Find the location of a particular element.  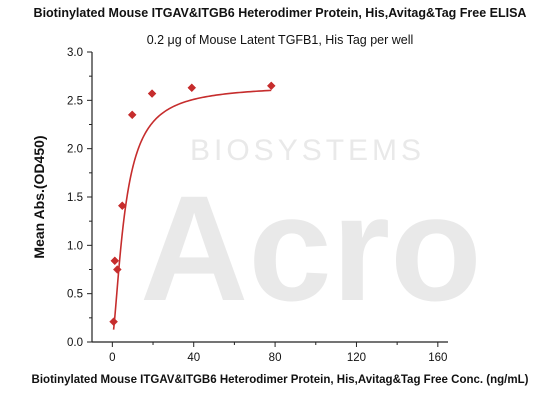

x-tick-label: 40 is located at coordinates (193, 358).